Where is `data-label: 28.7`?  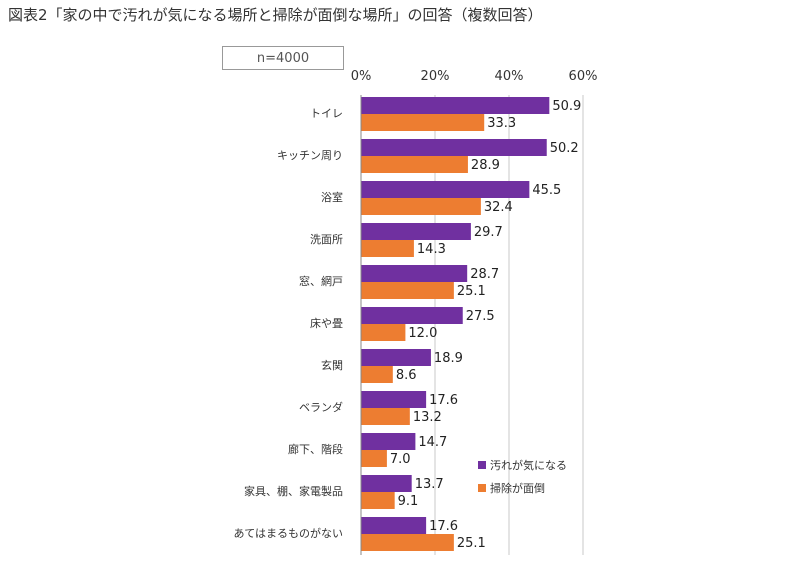 data-label: 28.7 is located at coordinates (484, 274).